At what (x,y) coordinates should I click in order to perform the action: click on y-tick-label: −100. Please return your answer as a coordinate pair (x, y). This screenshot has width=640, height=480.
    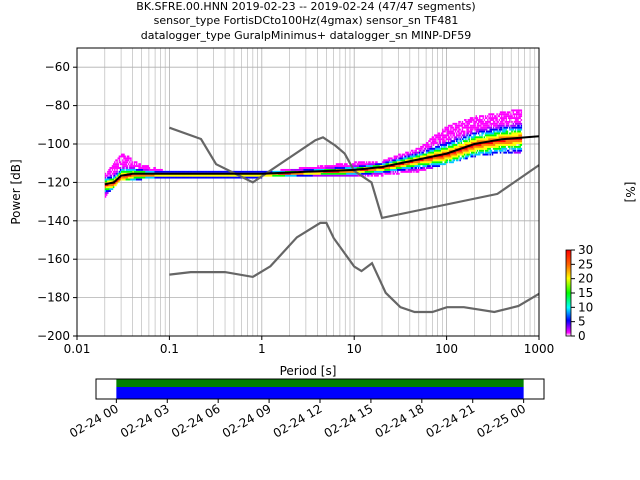
    Looking at the image, I should click on (53, 144).